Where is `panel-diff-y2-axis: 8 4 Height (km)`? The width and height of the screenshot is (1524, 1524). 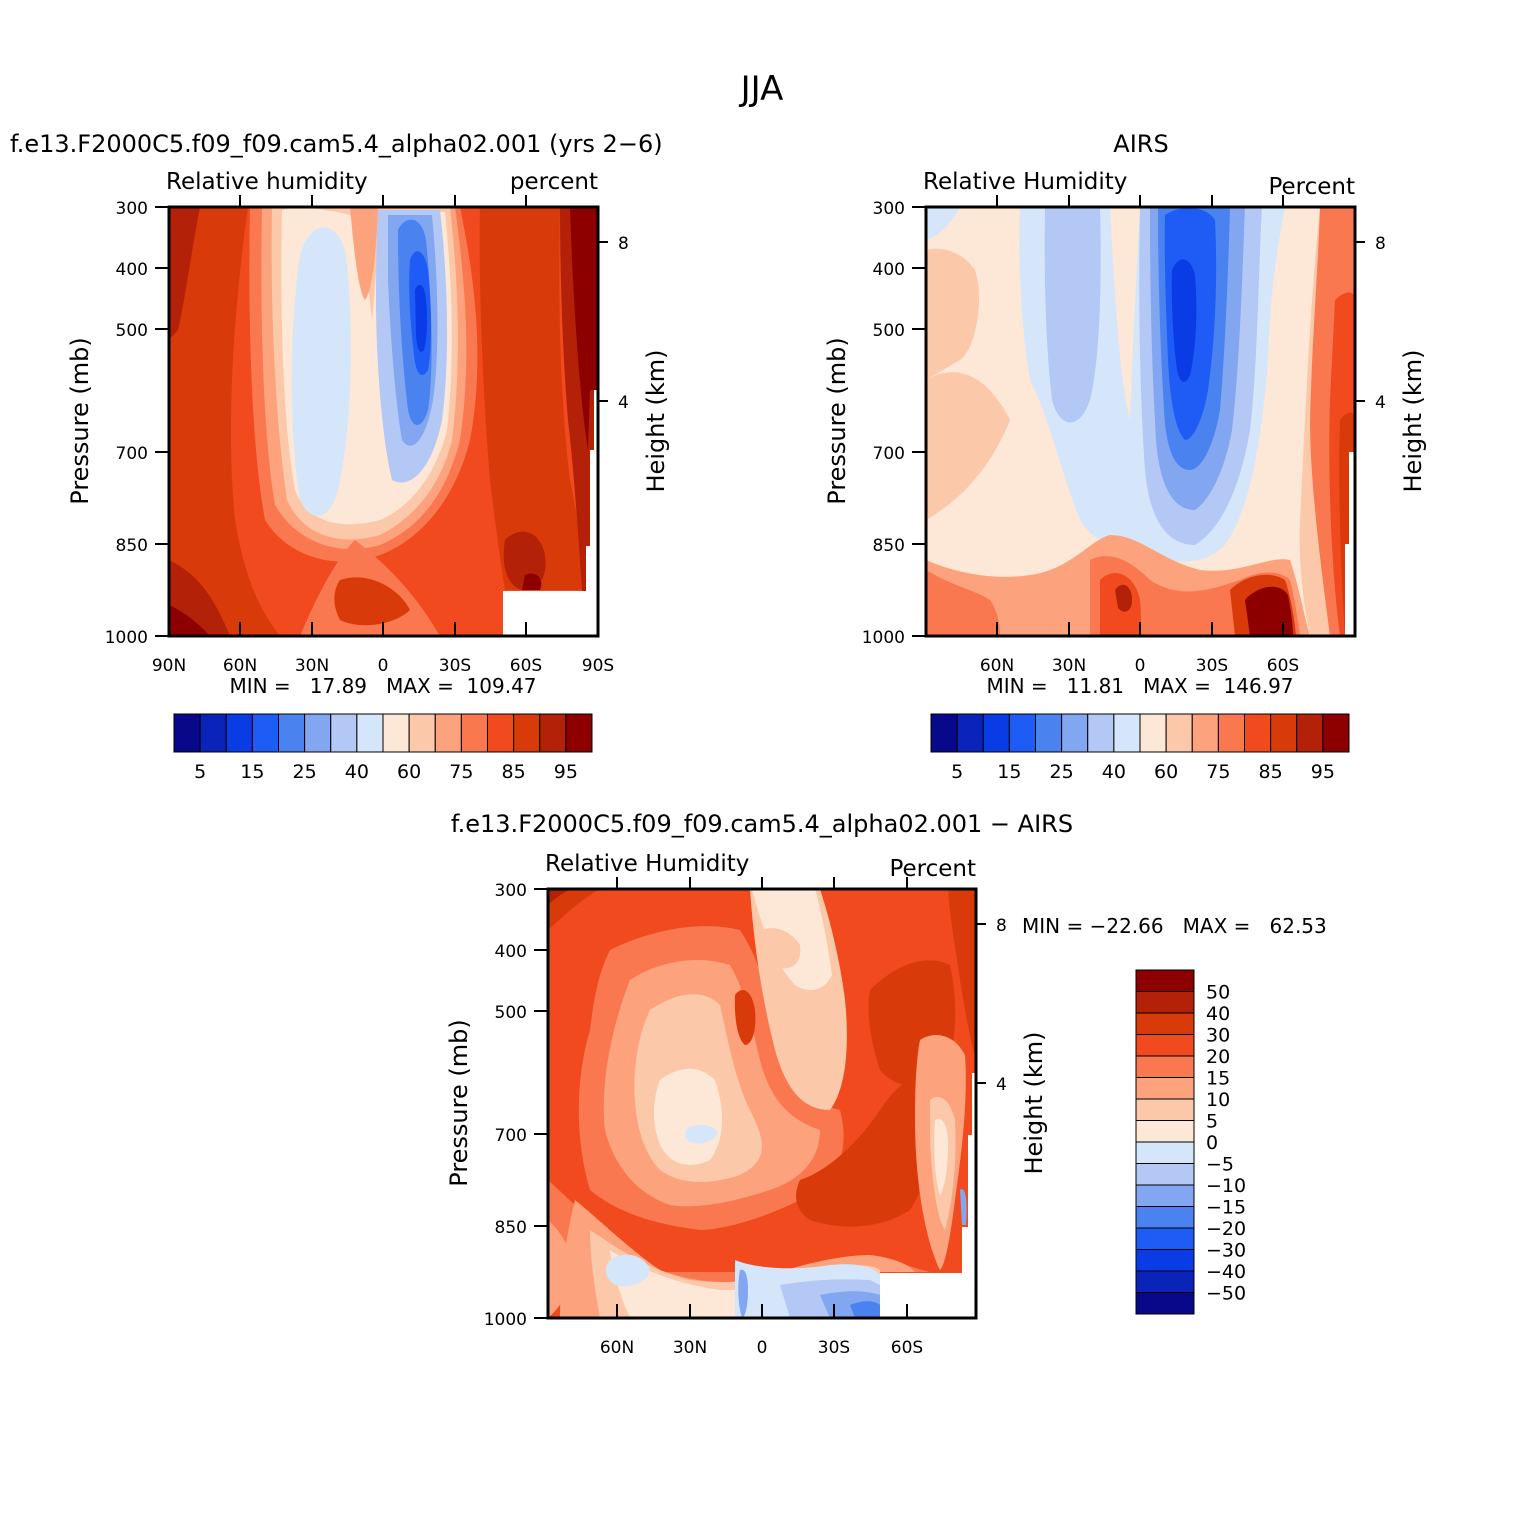 panel-diff-y2-axis: 8 4 Height (km) is located at coordinates (1012, 1045).